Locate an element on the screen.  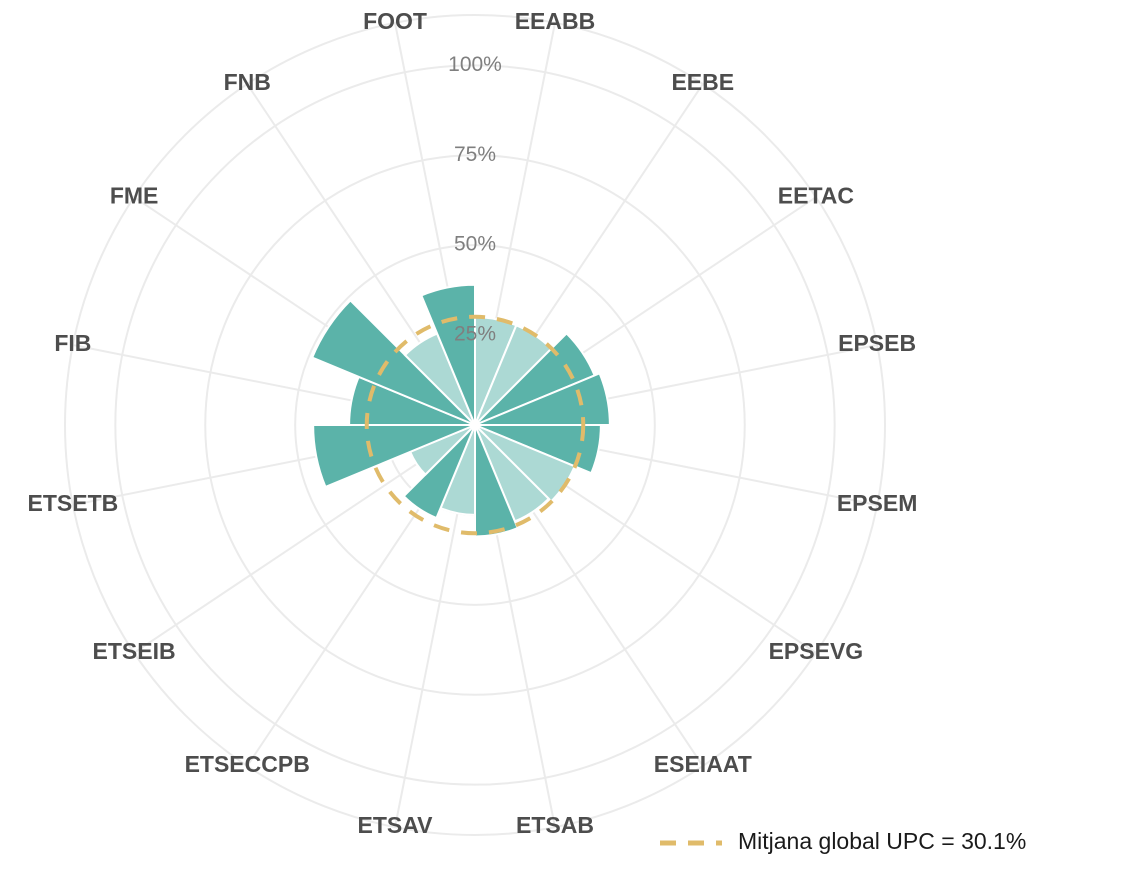
category-label: ETSAB is located at coordinates (555, 825).